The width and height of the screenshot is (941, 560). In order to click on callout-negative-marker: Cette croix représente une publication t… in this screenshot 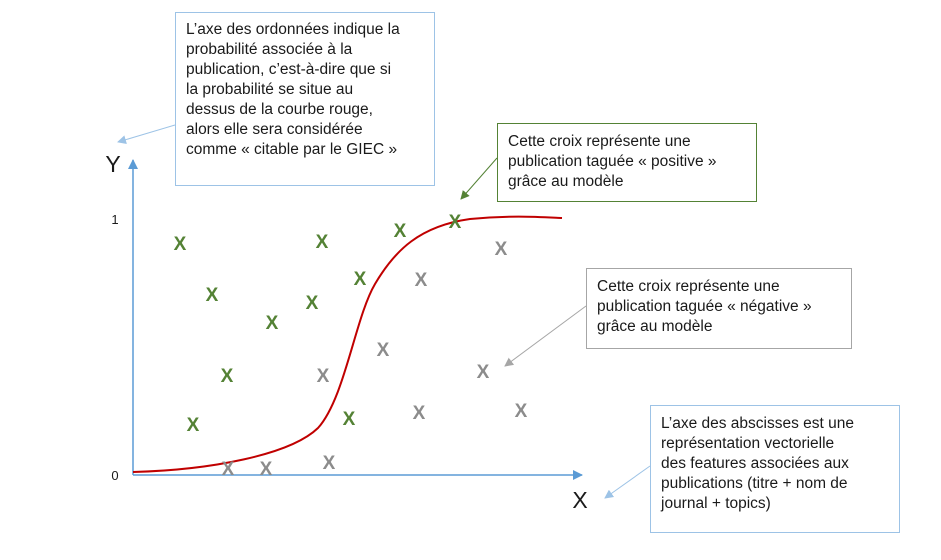, I will do `click(719, 308)`.